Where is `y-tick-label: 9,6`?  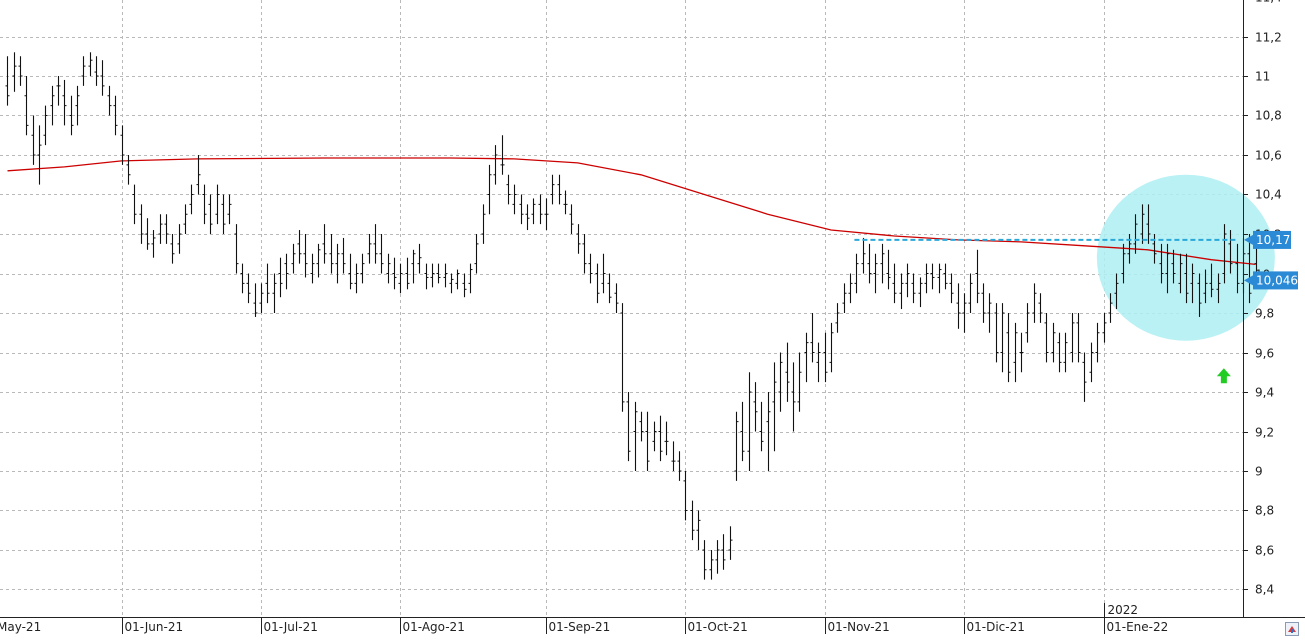
y-tick-label: 9,6 is located at coordinates (1264, 354).